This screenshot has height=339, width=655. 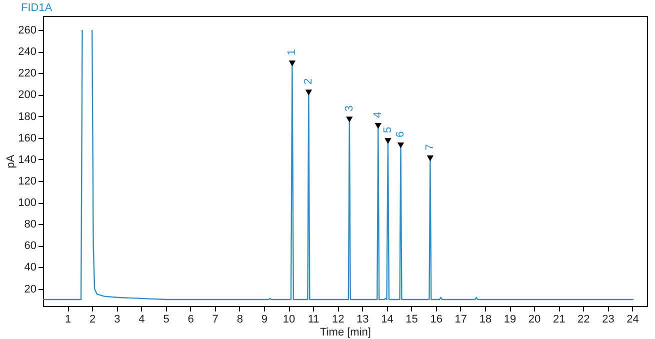 What do you see at coordinates (485, 320) in the screenshot?
I see `x-tick-label: 18` at bounding box center [485, 320].